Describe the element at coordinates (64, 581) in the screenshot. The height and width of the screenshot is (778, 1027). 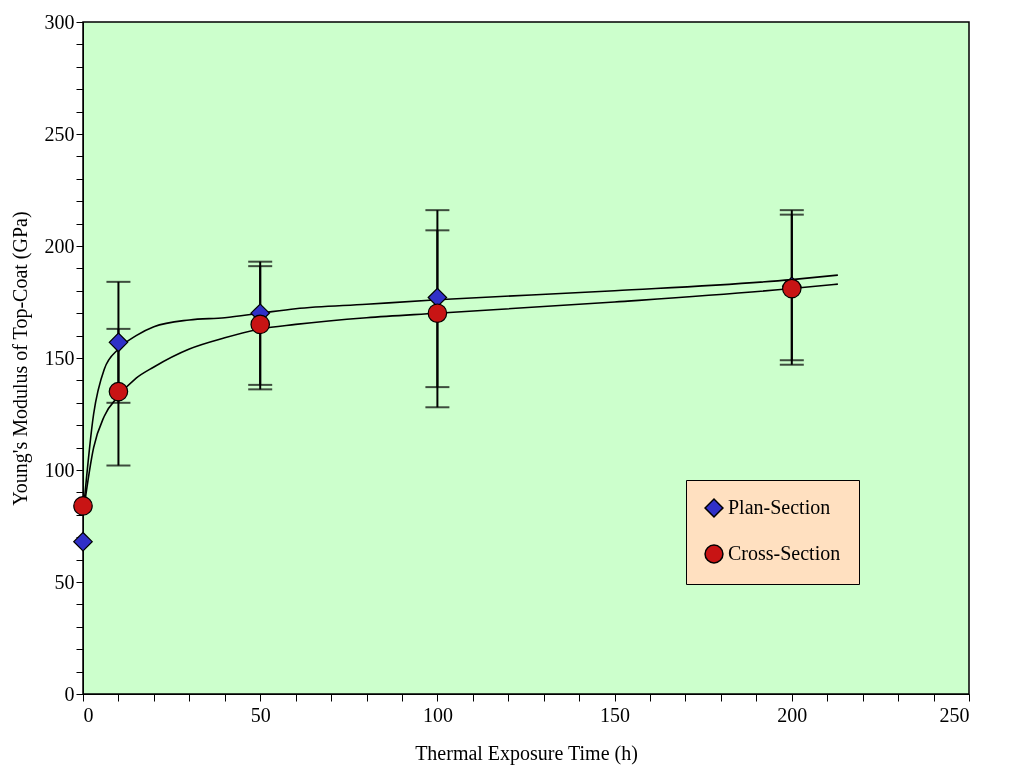
I see `y-tick-label: 50` at that location.